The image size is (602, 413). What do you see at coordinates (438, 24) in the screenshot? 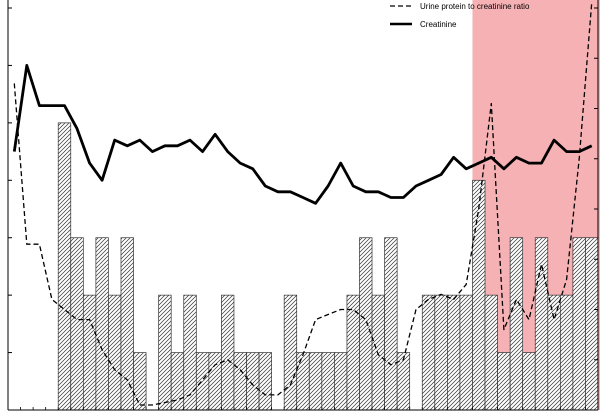
I see `legend-label: Creatinine` at bounding box center [438, 24].